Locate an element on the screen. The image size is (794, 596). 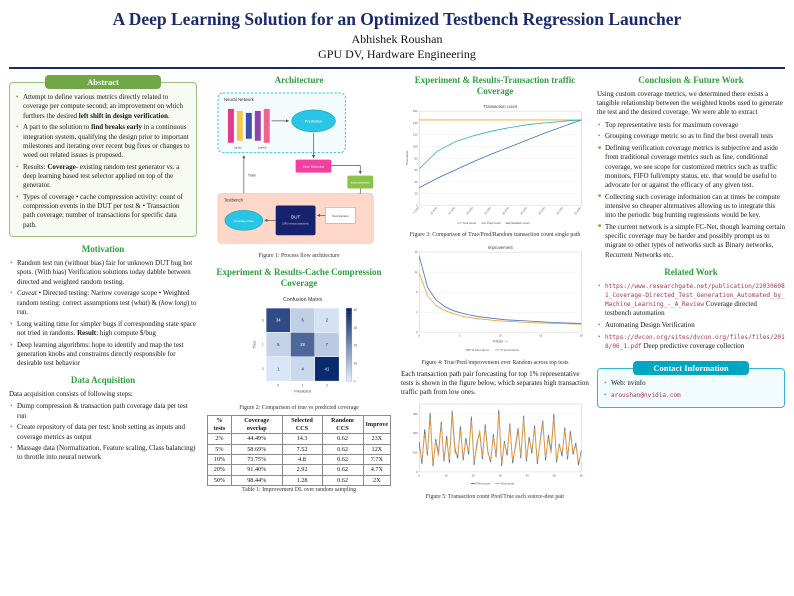
conclusion-title: Conclusion & Future Work is located at coordinates (691, 80).